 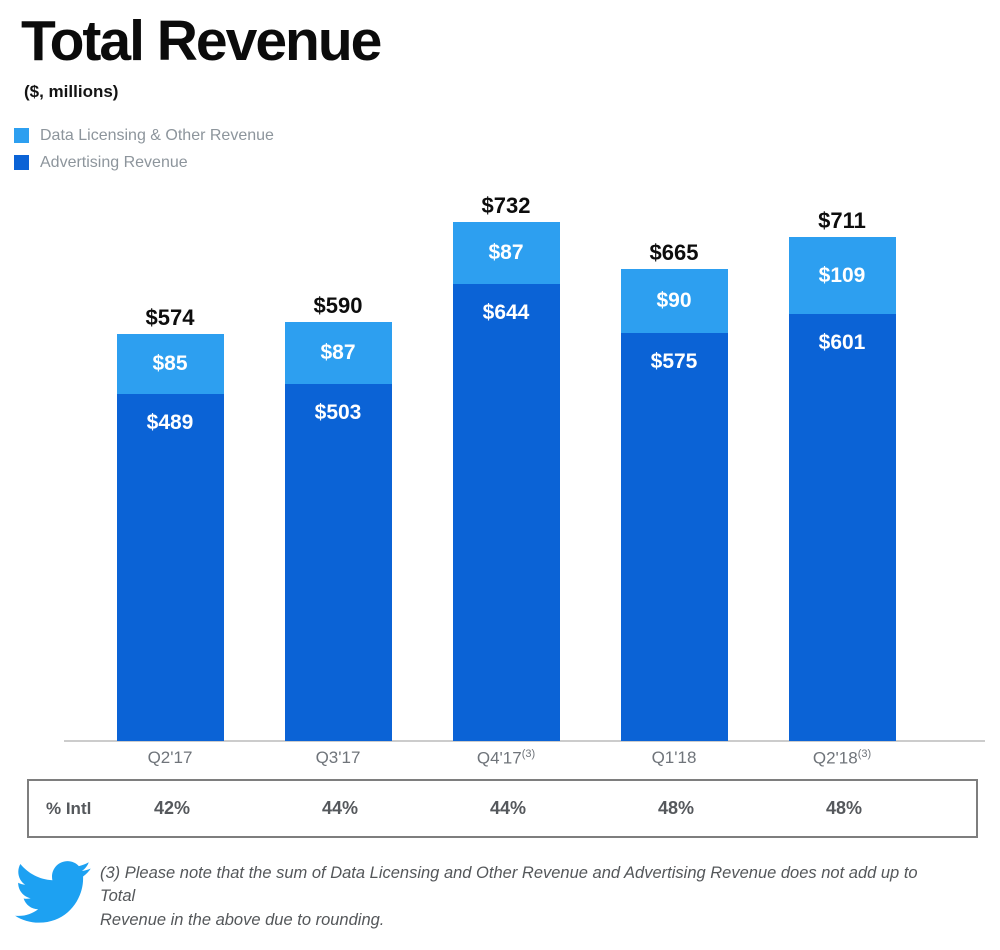 I want to click on x-axis-label: Q1'18, so click(x=674, y=757).